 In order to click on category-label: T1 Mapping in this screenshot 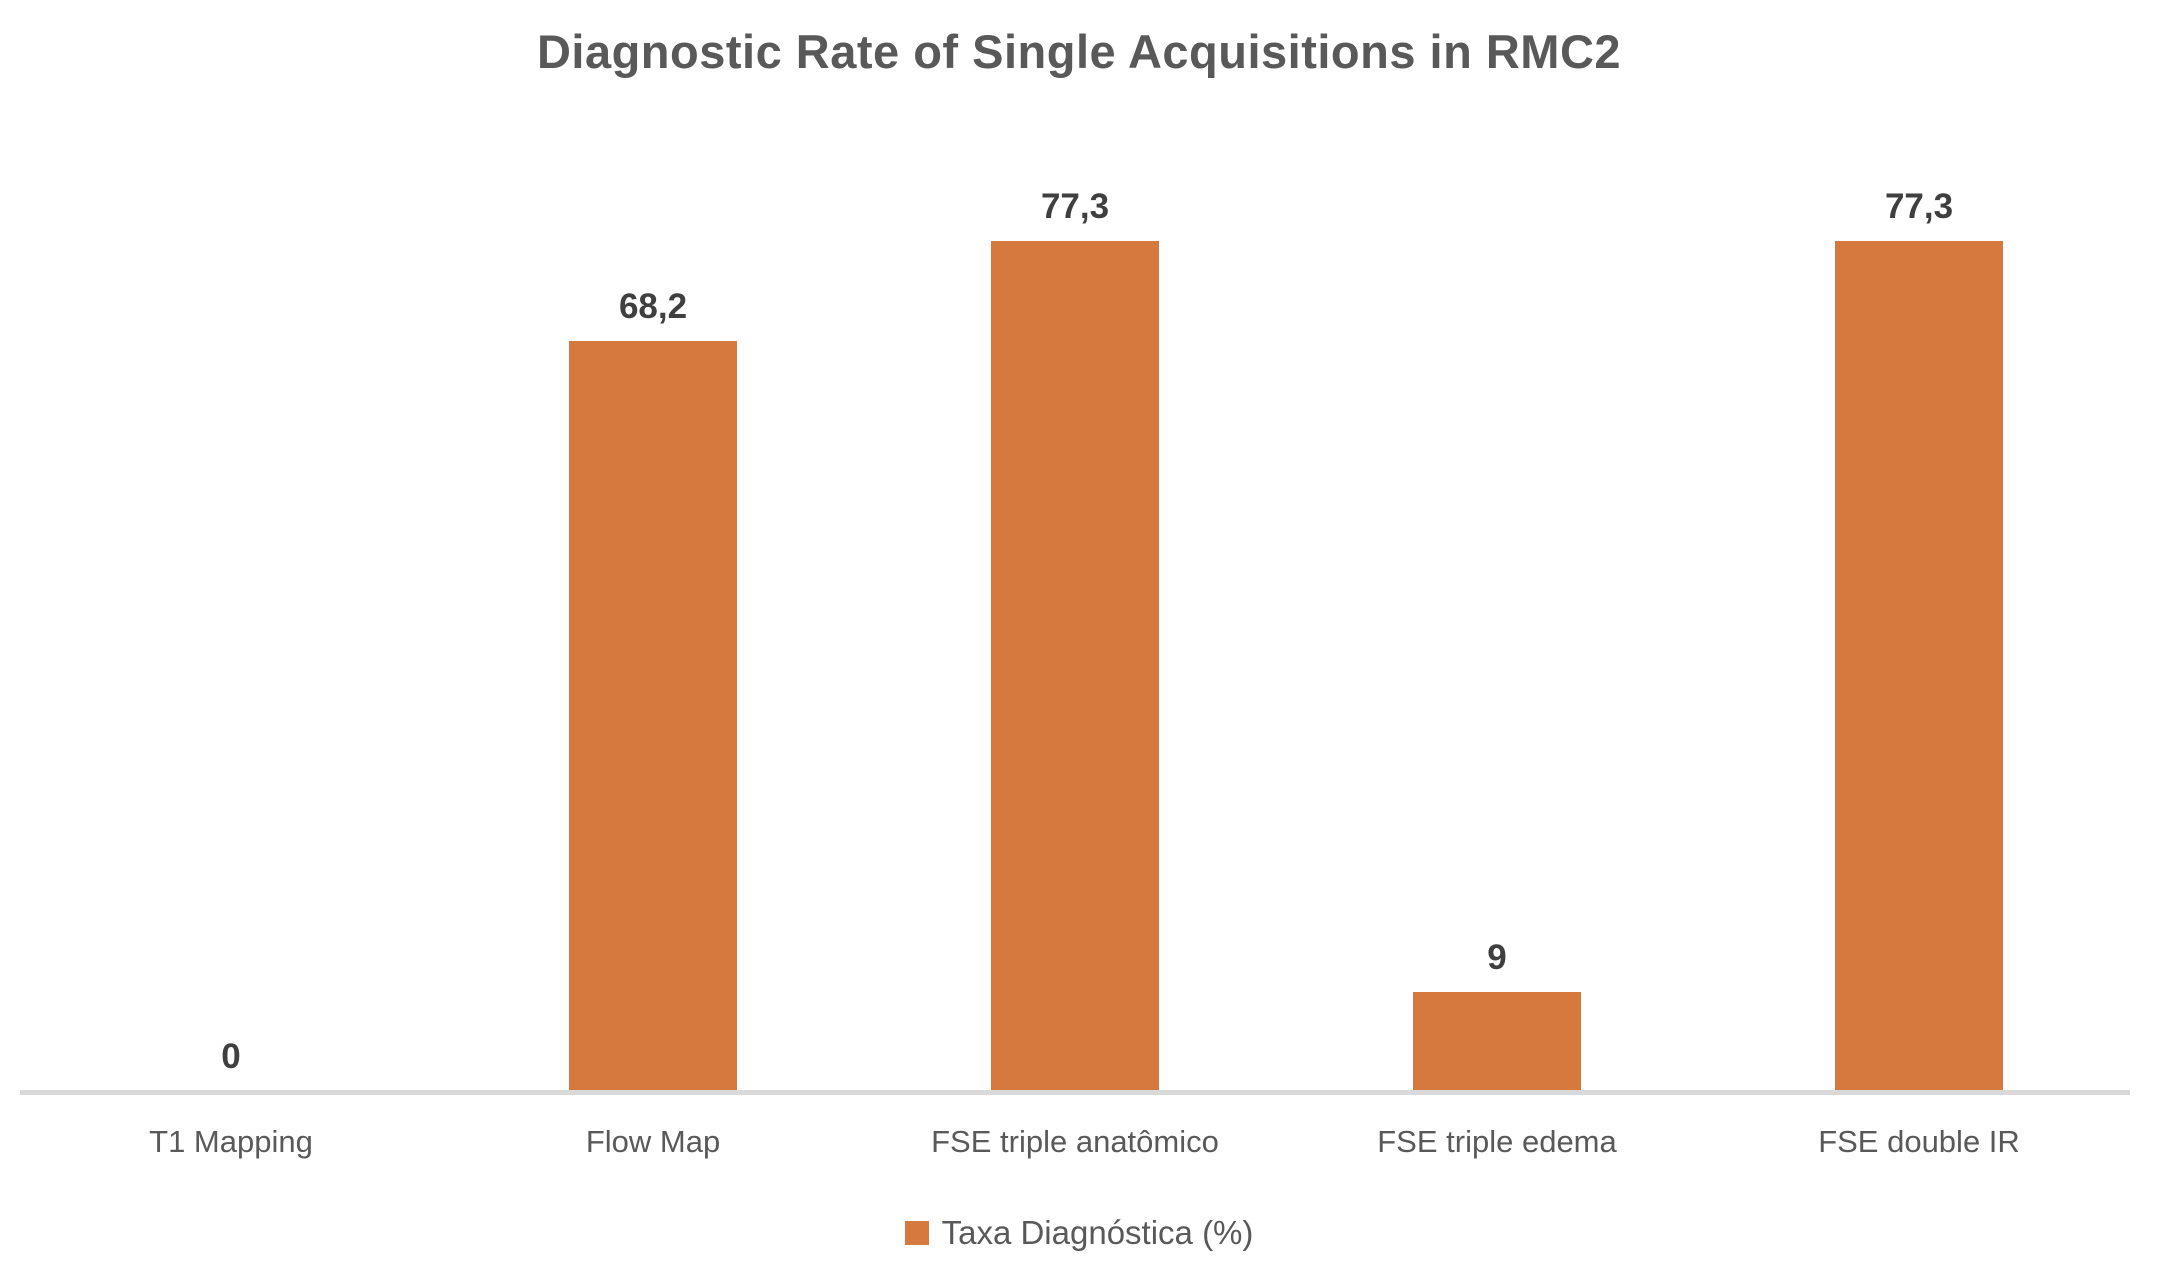, I will do `click(231, 1141)`.